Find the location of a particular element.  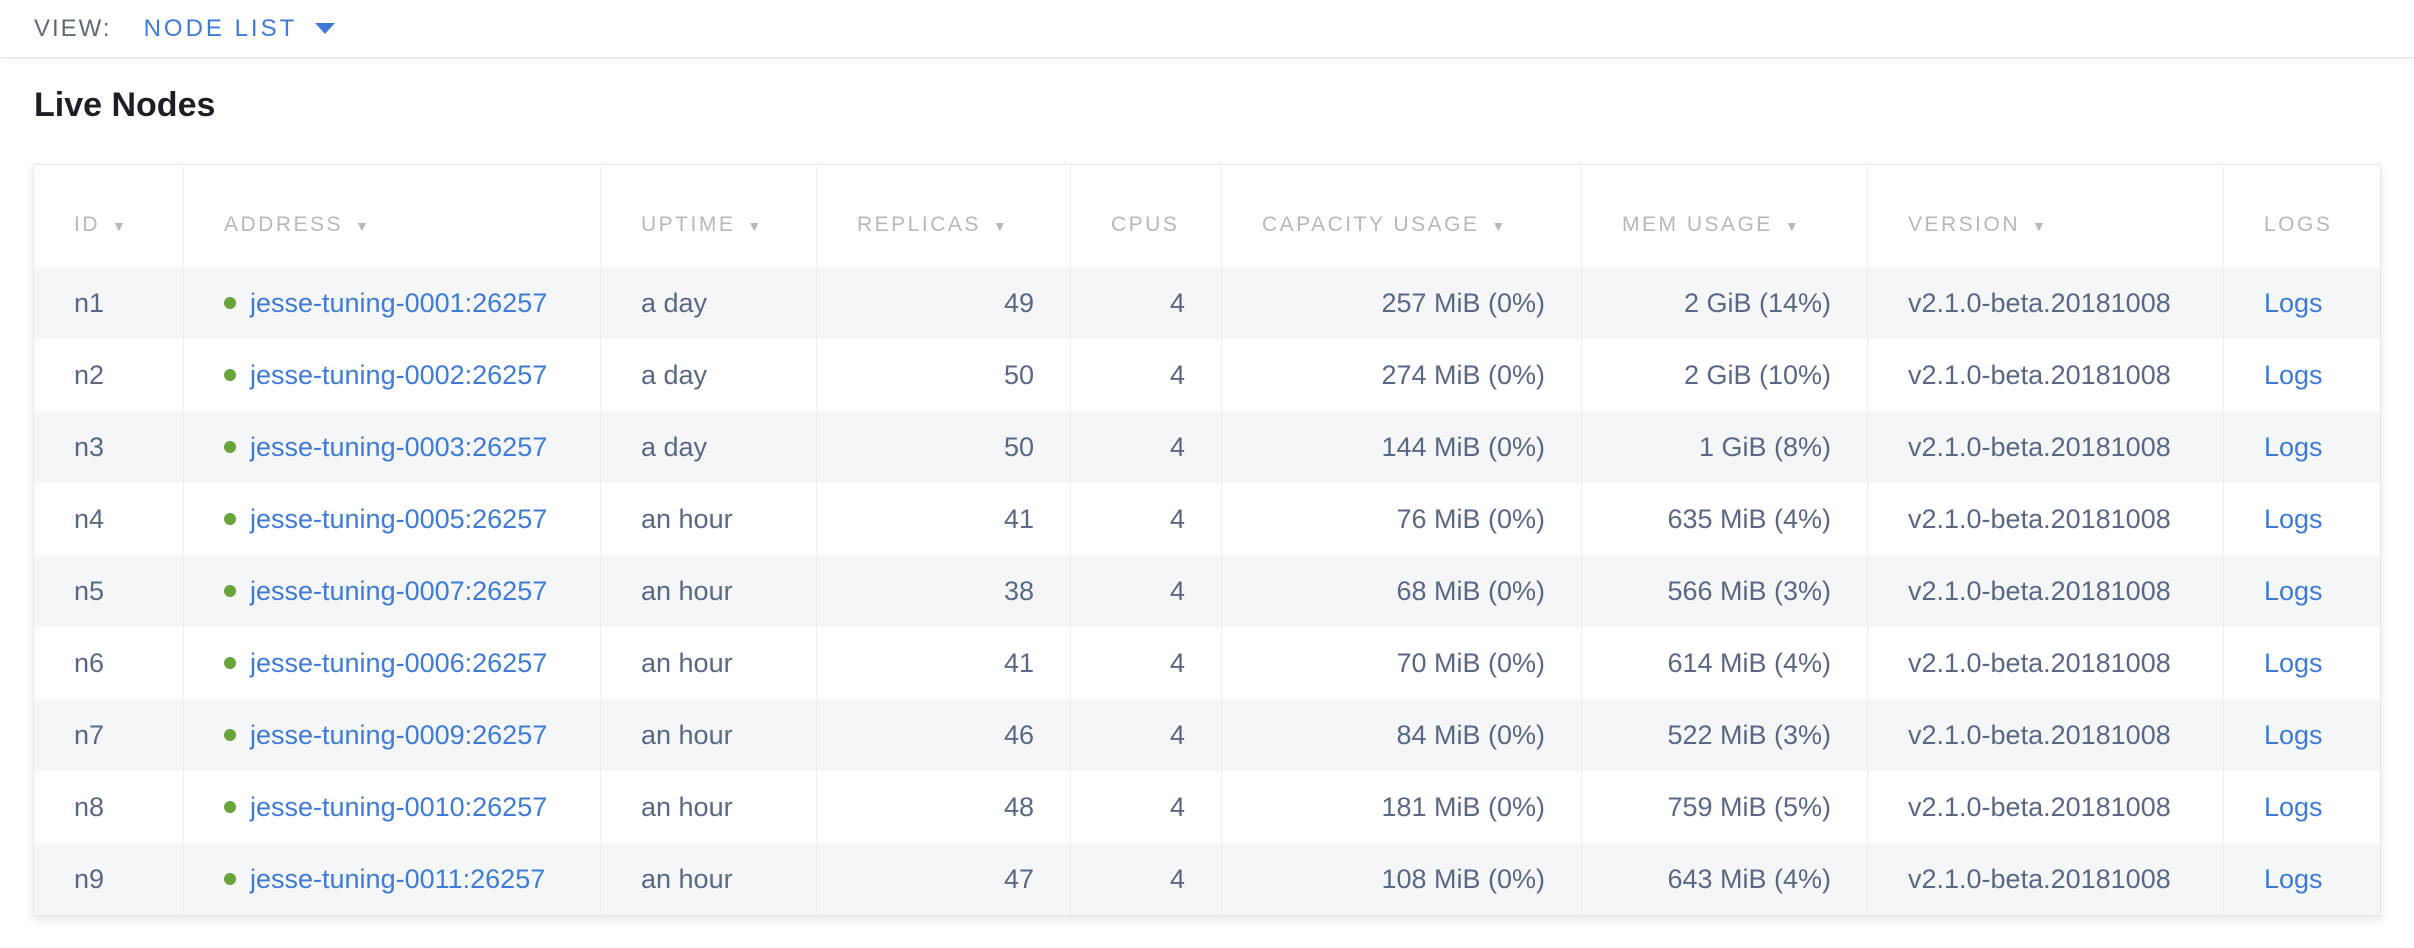

replicas-cell: 38 is located at coordinates (944, 591).